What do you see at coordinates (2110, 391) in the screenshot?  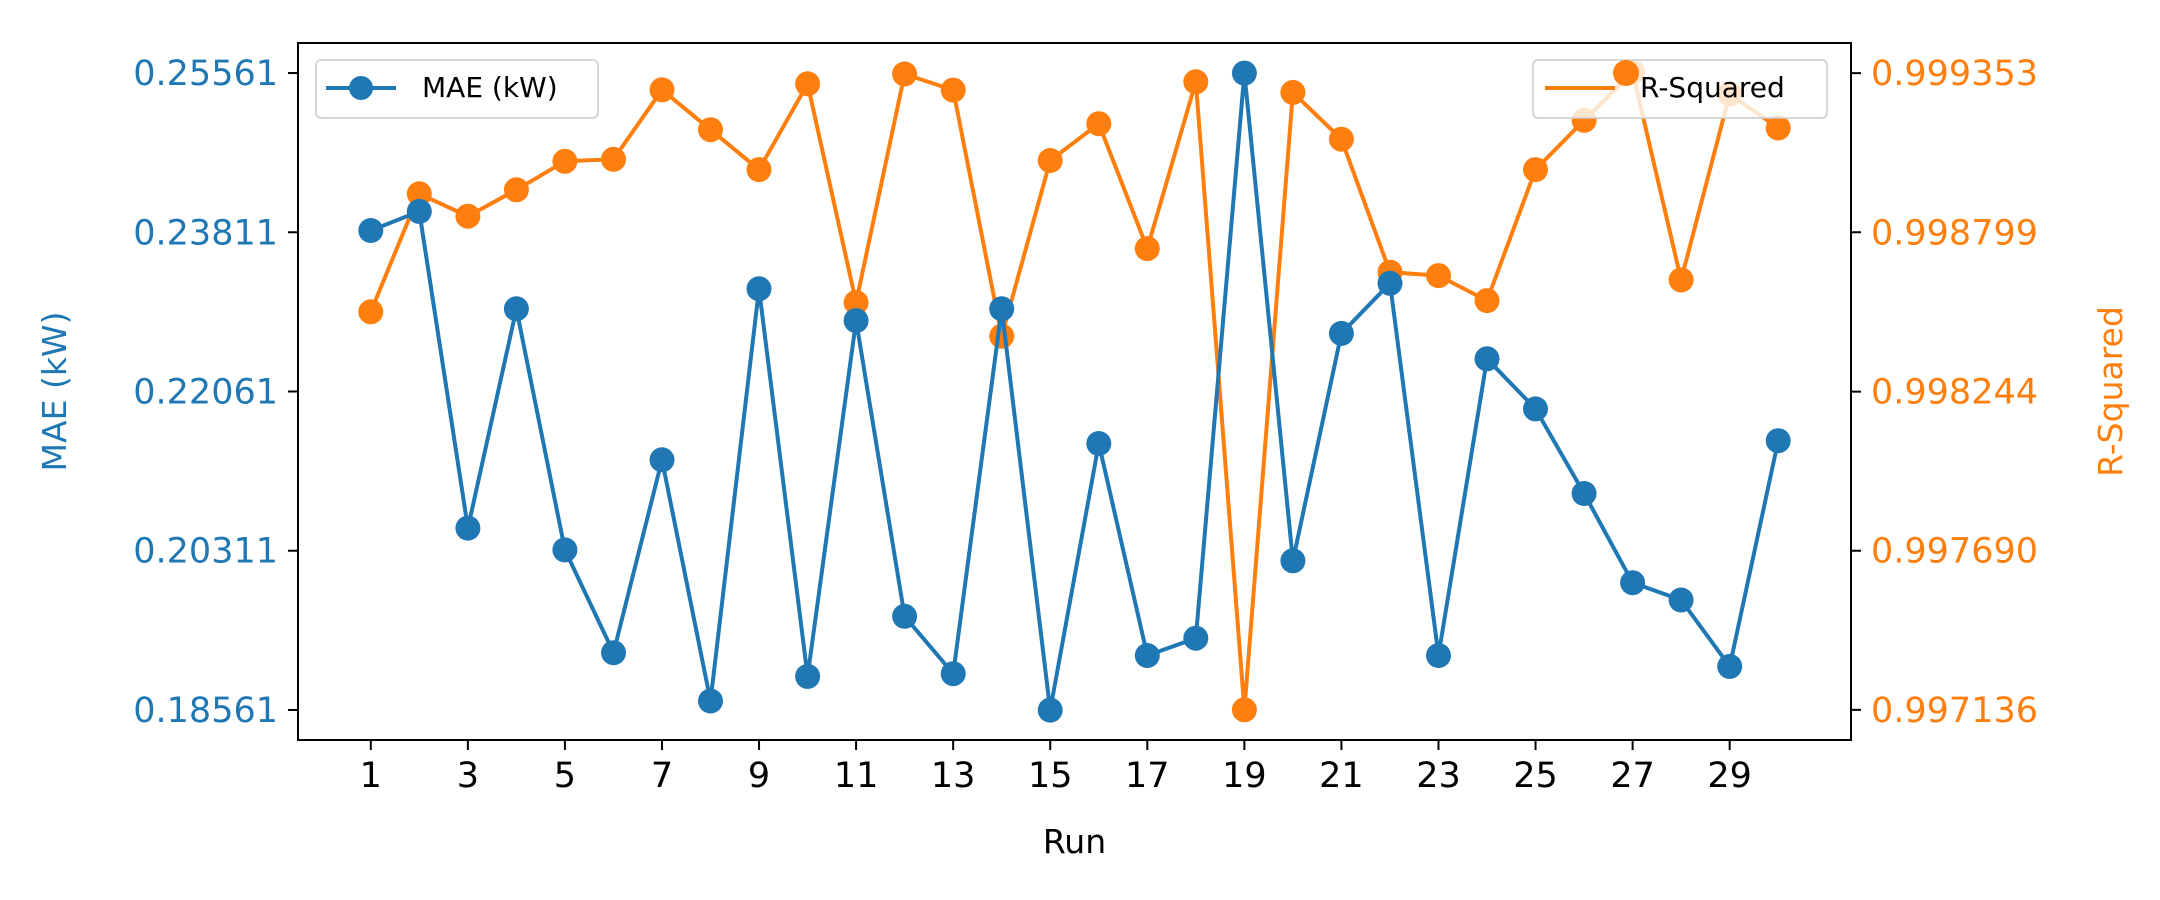 I see `right-y-axis-label: R-Squared` at bounding box center [2110, 391].